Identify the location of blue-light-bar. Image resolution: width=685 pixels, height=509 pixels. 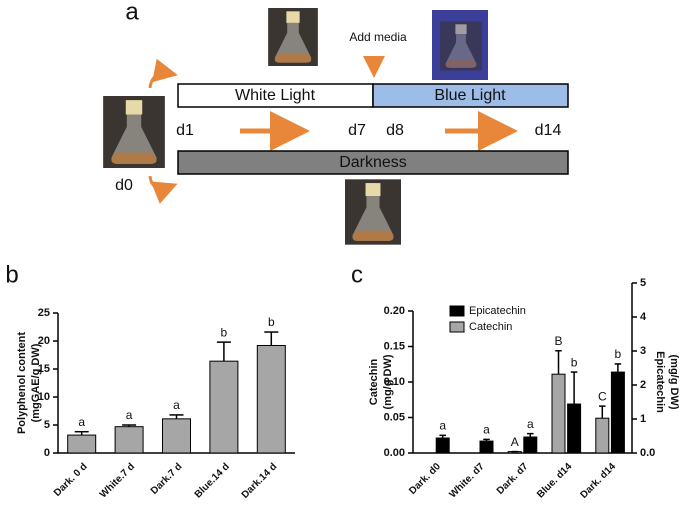
(470, 95).